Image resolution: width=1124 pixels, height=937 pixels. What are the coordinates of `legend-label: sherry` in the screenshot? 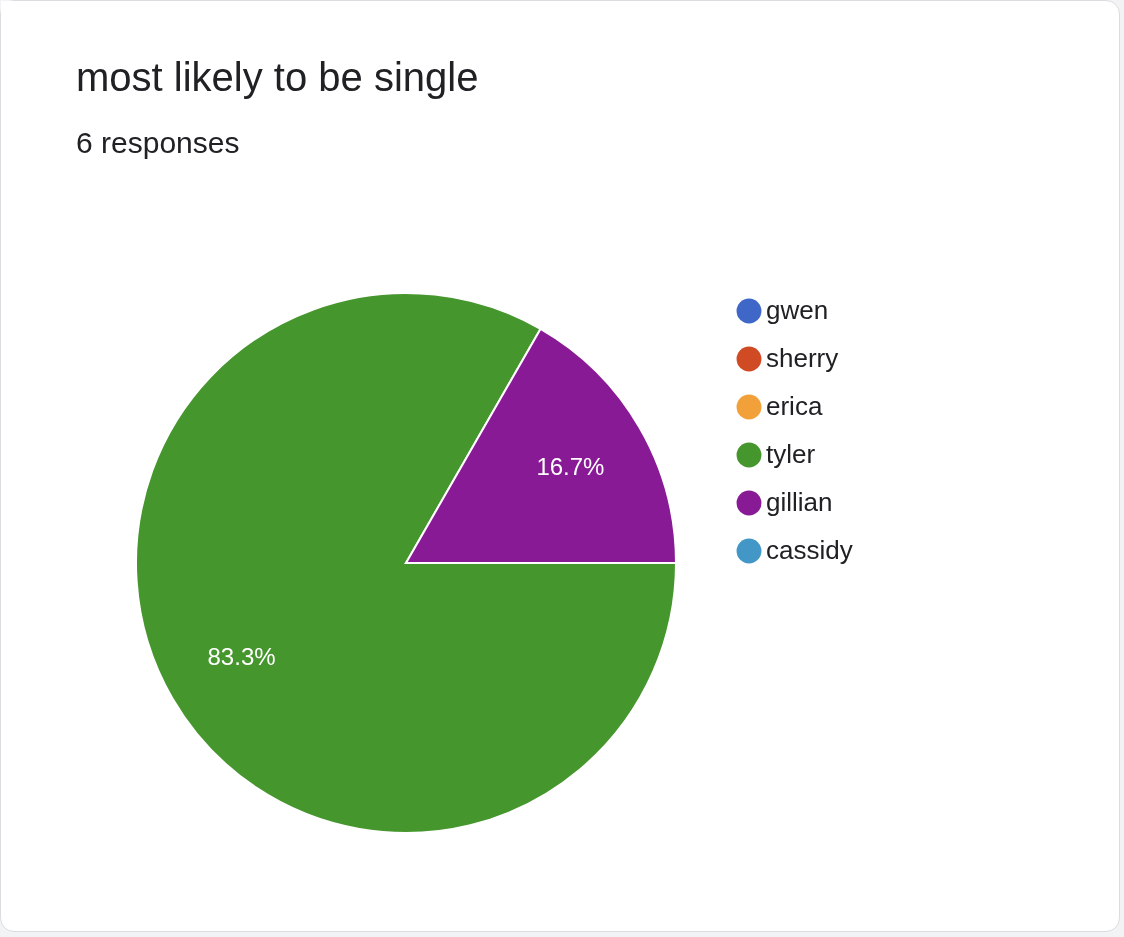 It's located at (802, 358).